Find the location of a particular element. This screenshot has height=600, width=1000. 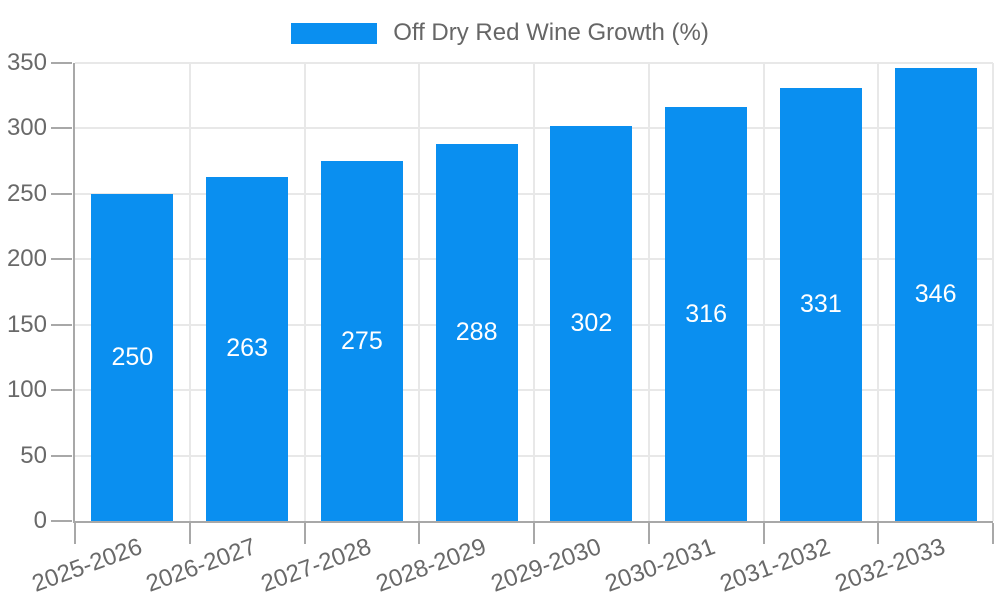

x-axis-tick-label: 2028-2029 is located at coordinates (431, 565).